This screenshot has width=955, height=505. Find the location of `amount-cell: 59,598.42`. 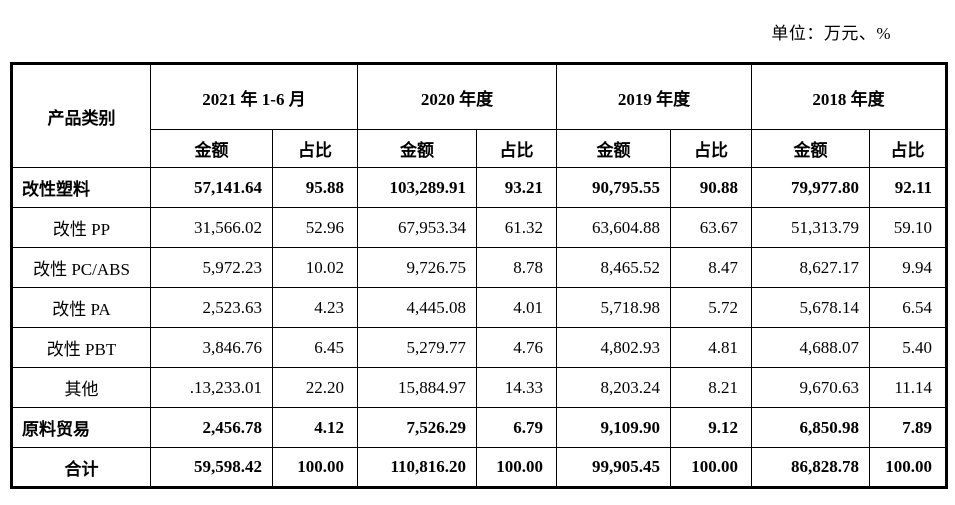

amount-cell: 59,598.42 is located at coordinates (211, 467).